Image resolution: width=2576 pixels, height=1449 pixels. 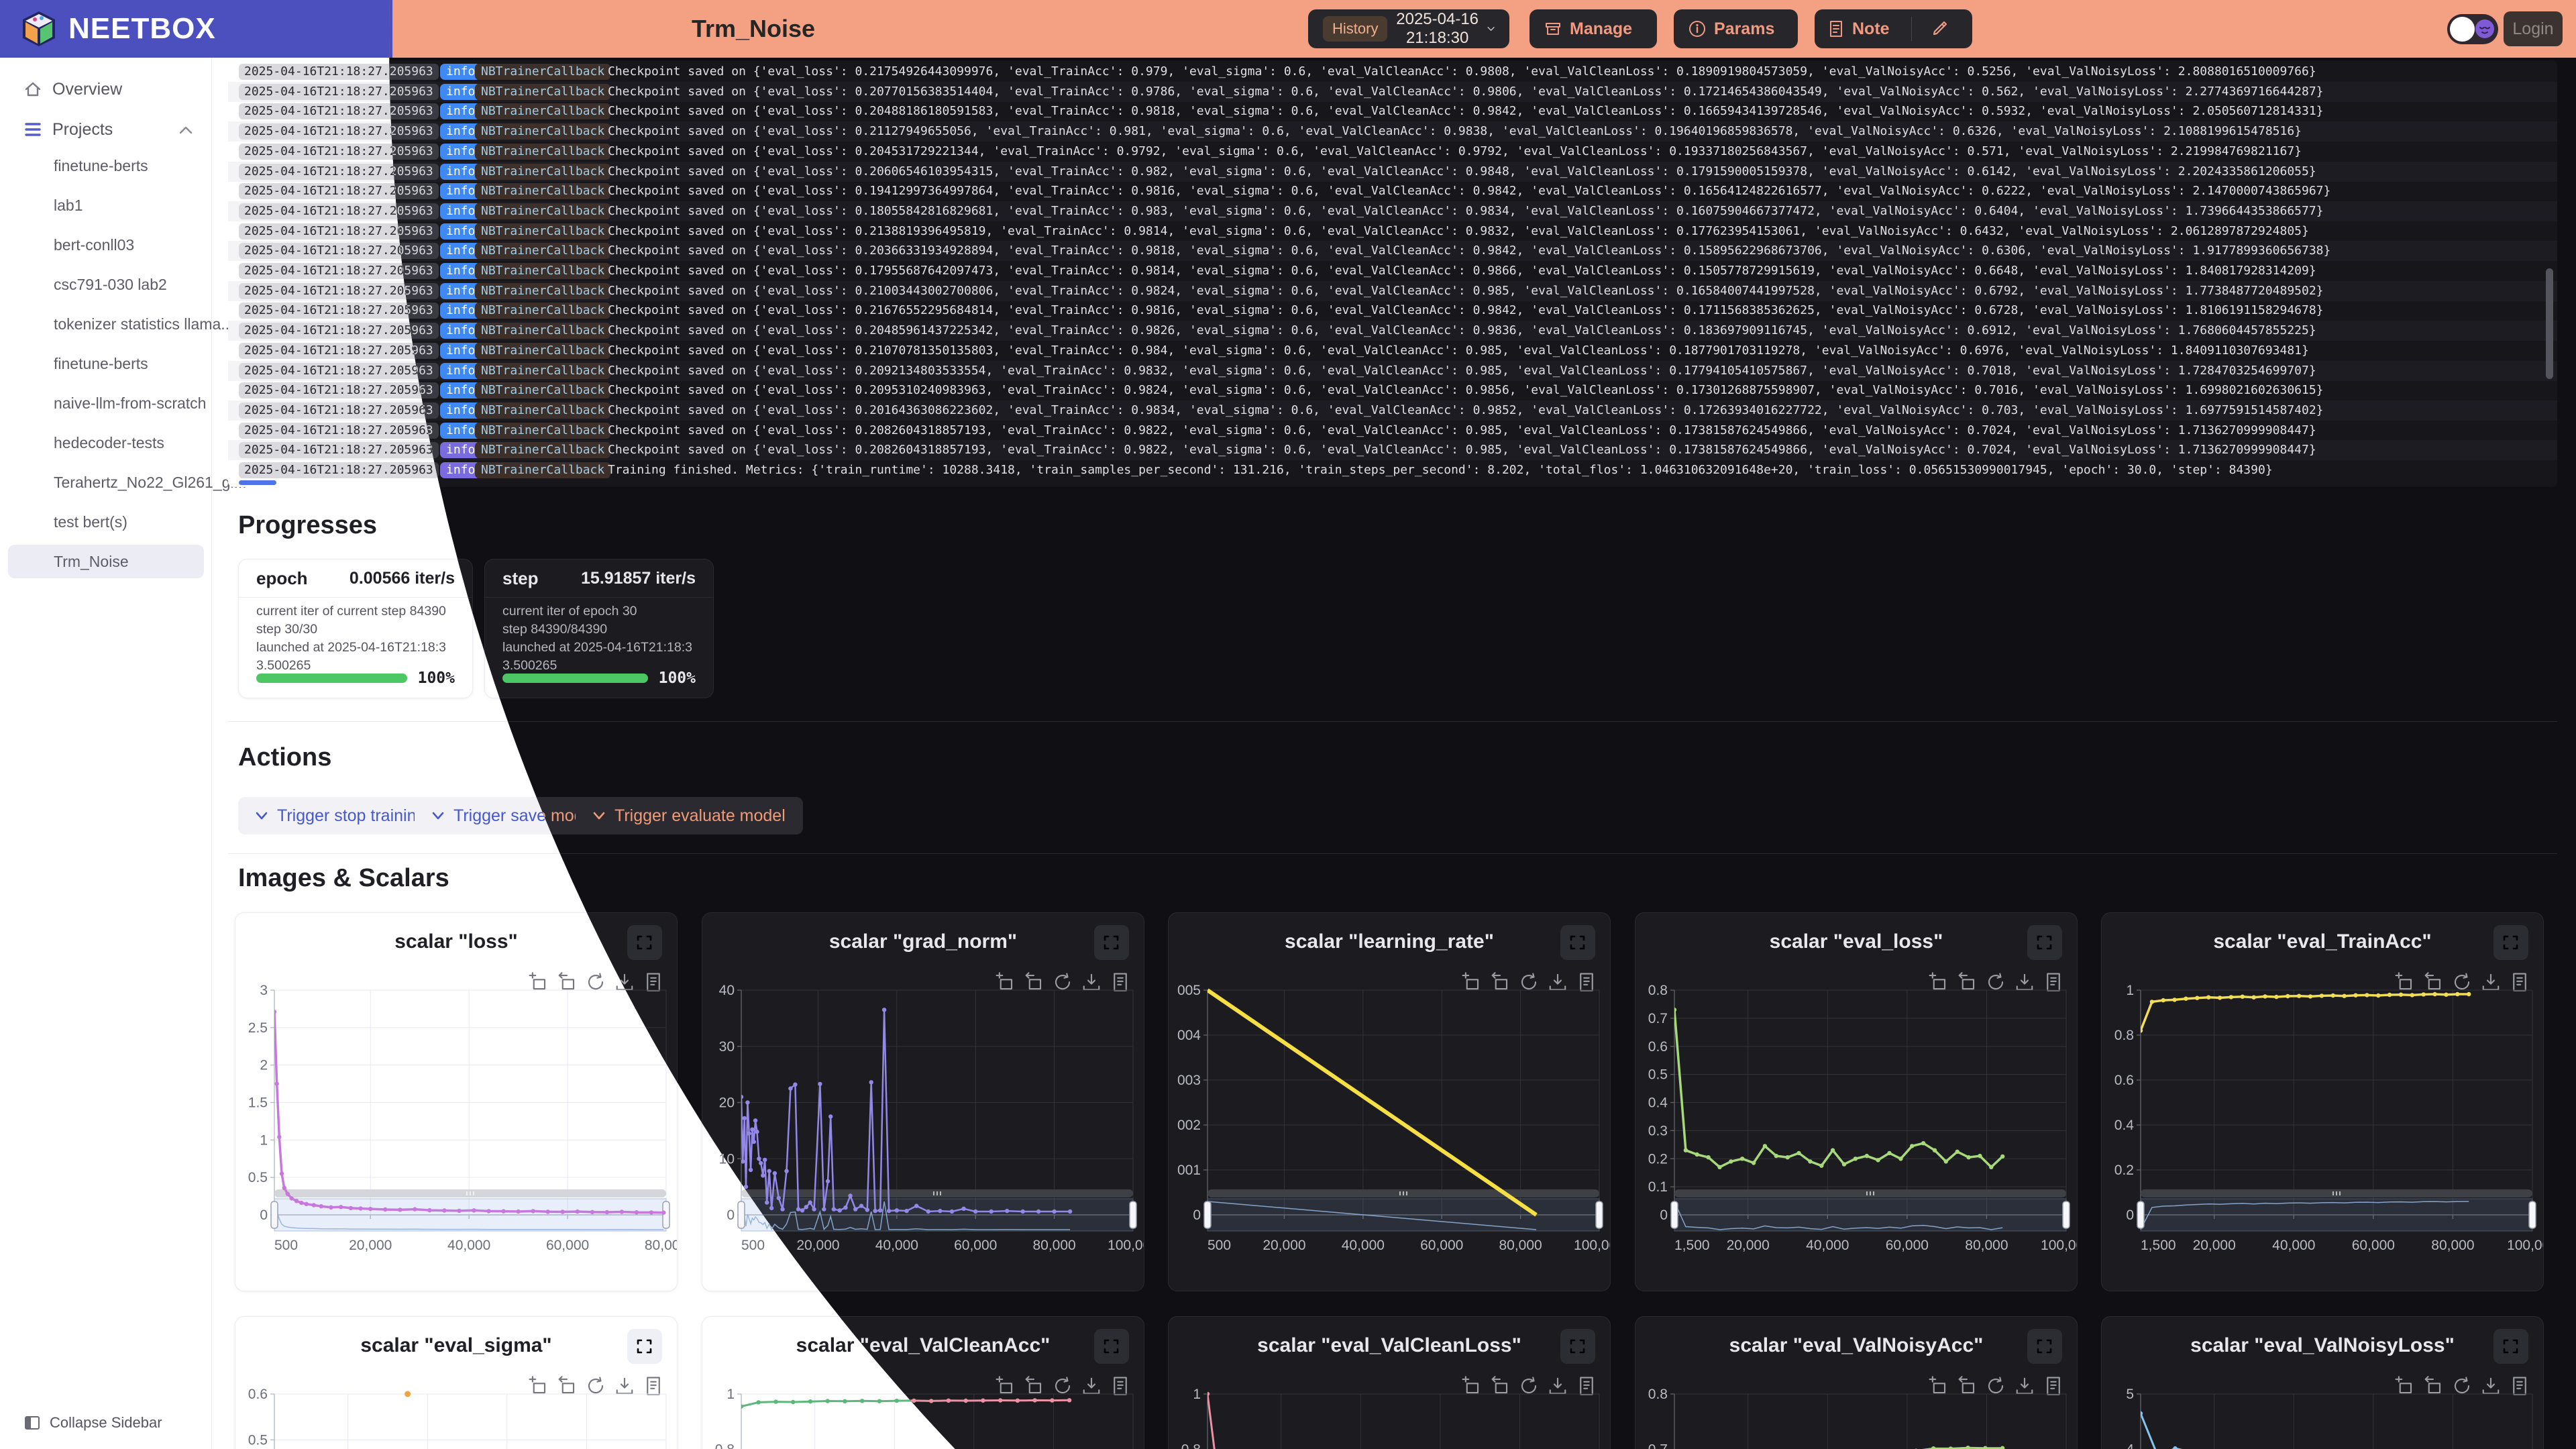 What do you see at coordinates (91, 561) in the screenshot?
I see `sidebar-item-label: Trm_Noise` at bounding box center [91, 561].